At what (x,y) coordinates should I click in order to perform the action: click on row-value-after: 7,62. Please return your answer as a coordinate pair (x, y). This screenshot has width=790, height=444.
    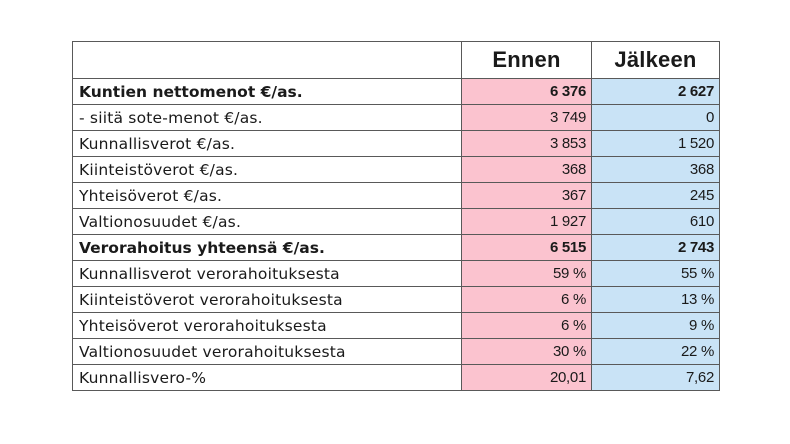
    Looking at the image, I should click on (655, 377).